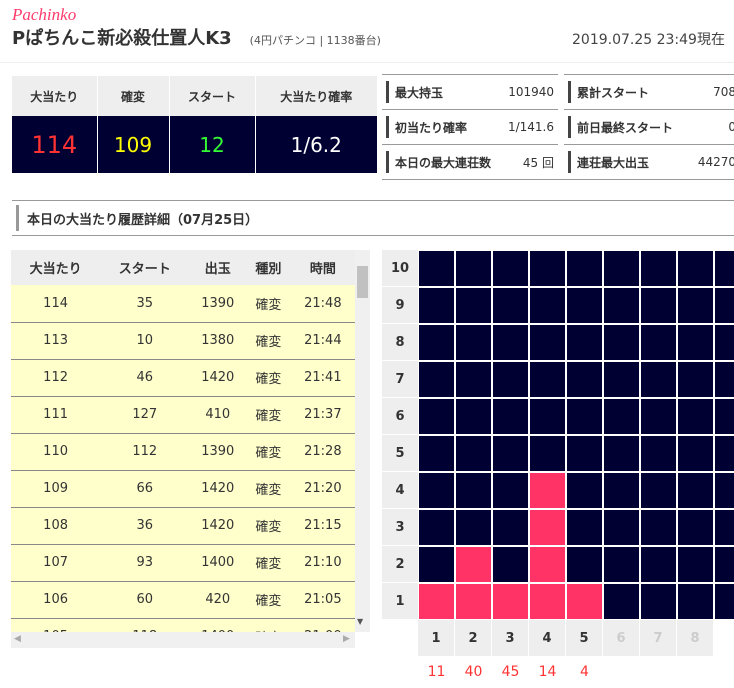 This screenshot has height=688, width=734. What do you see at coordinates (218, 378) in the screenshot?
I see `table-cell: 1420` at bounding box center [218, 378].